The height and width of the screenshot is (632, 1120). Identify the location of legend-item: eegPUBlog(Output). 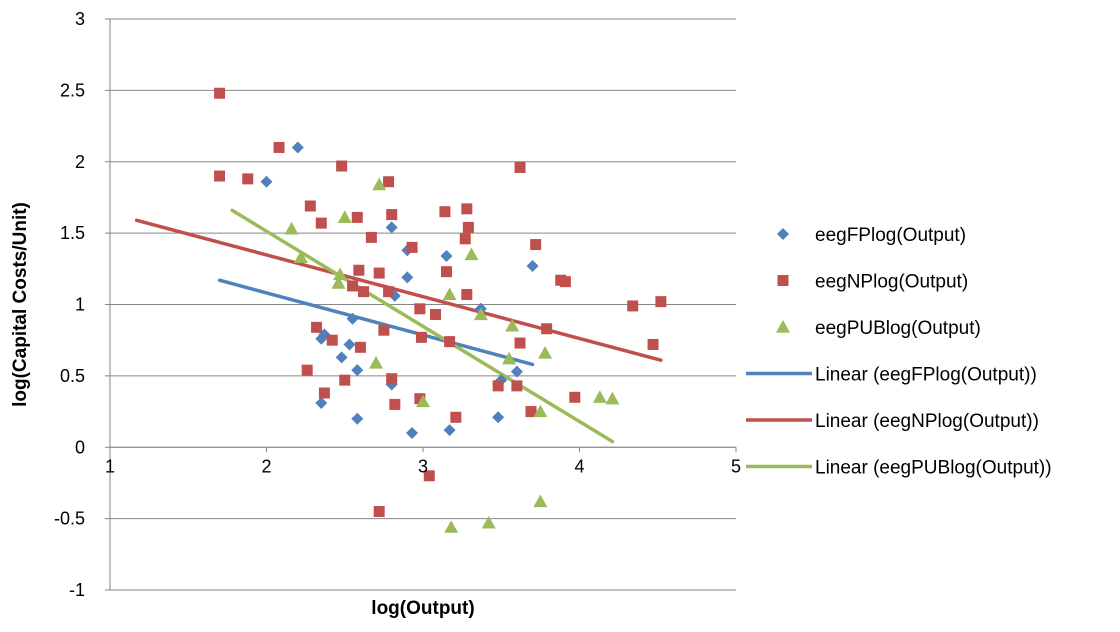
(878, 328).